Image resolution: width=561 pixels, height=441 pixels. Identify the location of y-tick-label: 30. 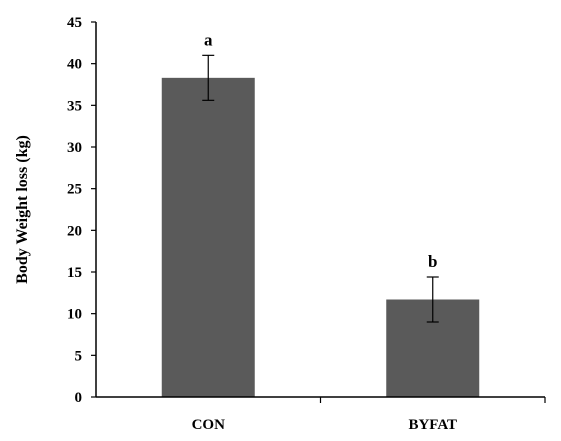
(74, 148).